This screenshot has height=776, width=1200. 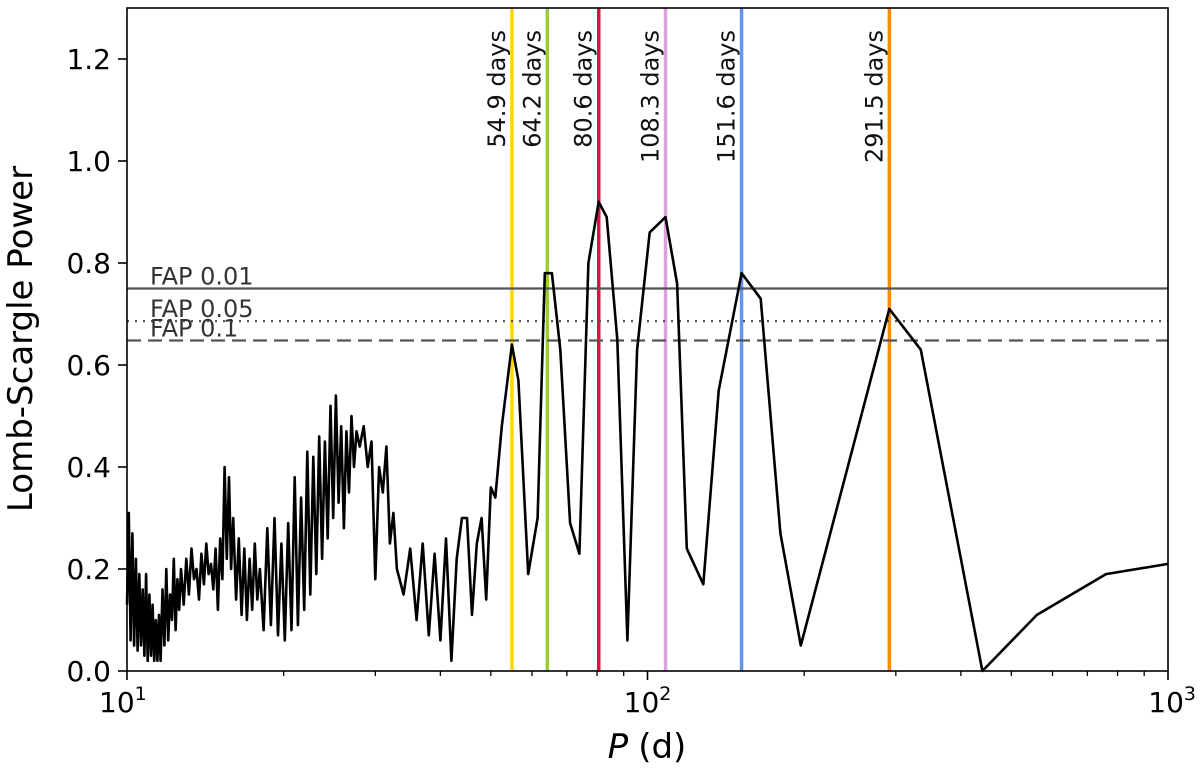 What do you see at coordinates (88, 59) in the screenshot?
I see `y-tick-label-1.2: 1.2` at bounding box center [88, 59].